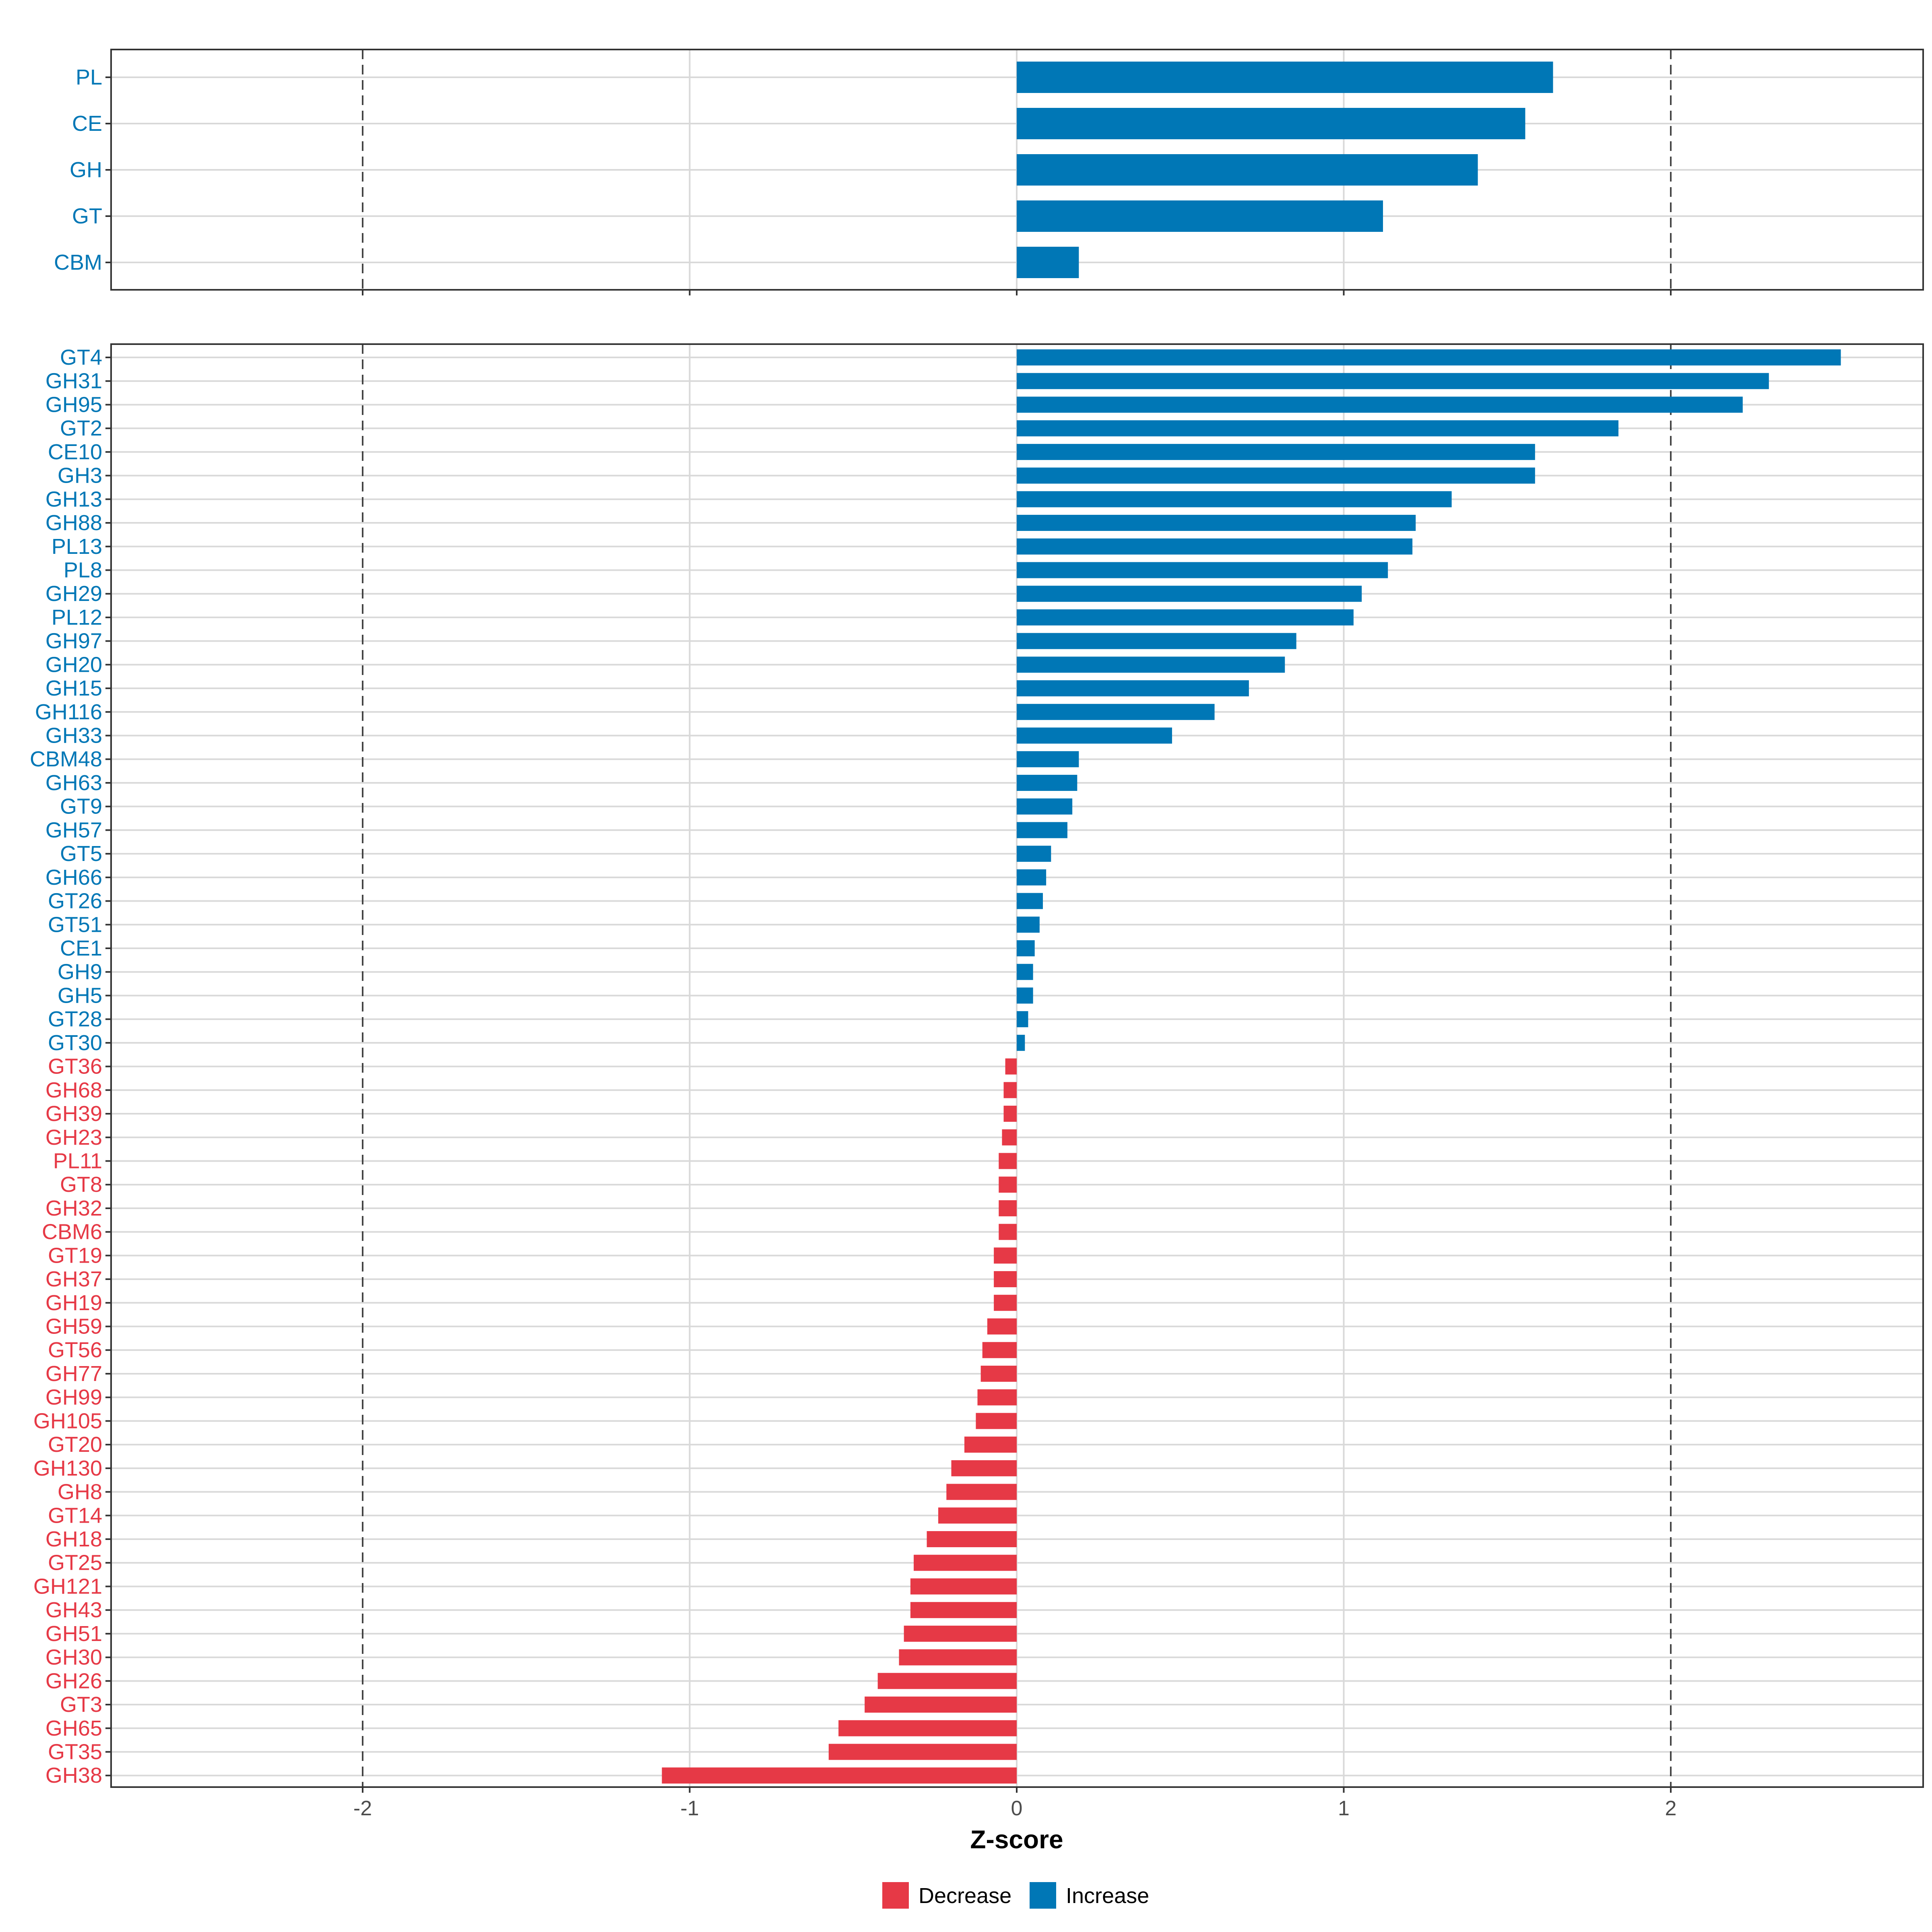  What do you see at coordinates (75, 901) in the screenshot?
I see `category-label: GT26` at bounding box center [75, 901].